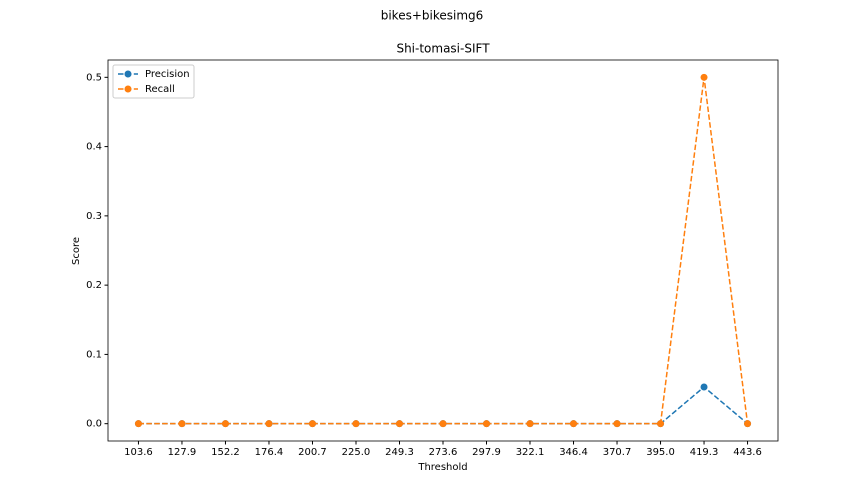 The height and width of the screenshot is (504, 864). What do you see at coordinates (443, 452) in the screenshot?
I see `x-tick-label: 273.6` at bounding box center [443, 452].